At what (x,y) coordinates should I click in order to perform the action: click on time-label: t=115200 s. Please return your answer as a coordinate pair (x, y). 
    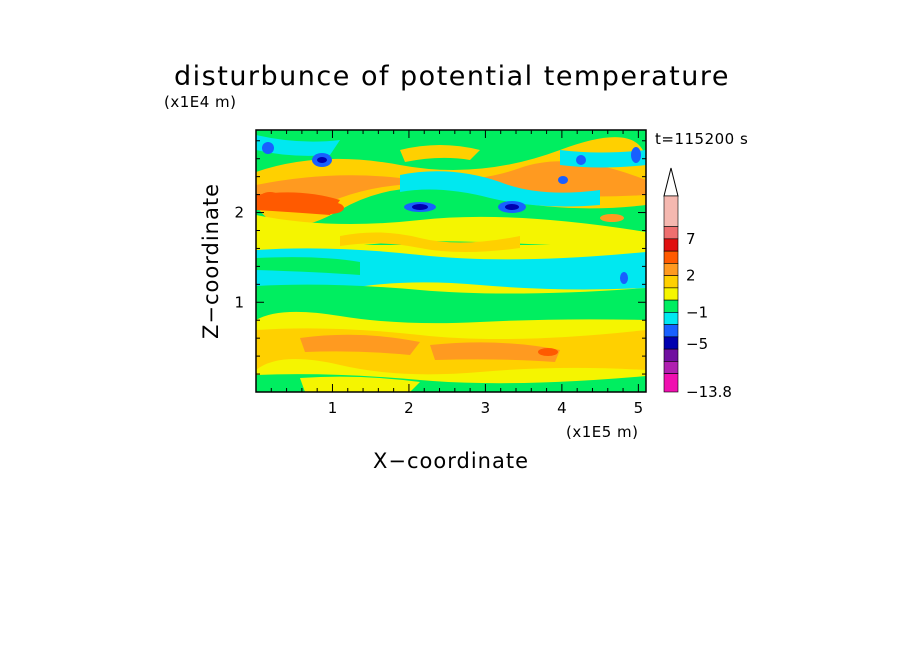
    Looking at the image, I should click on (701, 139).